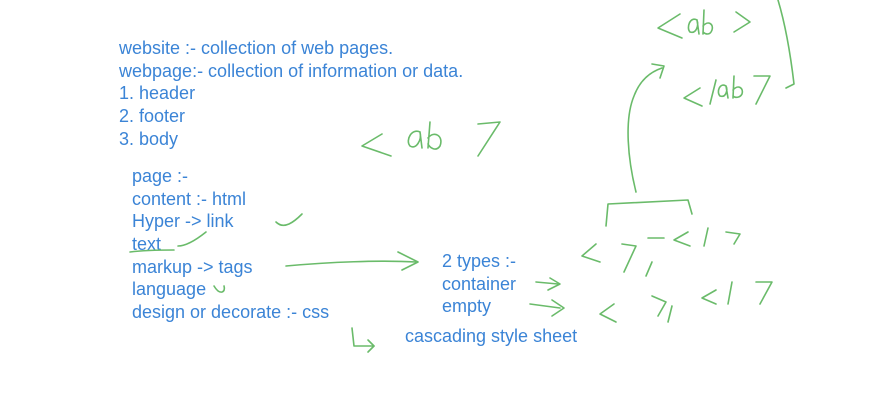  I want to click on arrow-container-shaft, so click(547, 283).